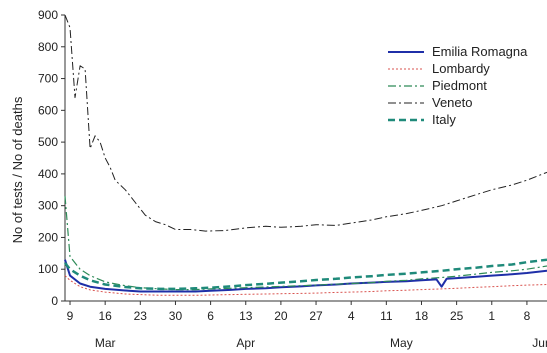 The image size is (547, 353). Describe the element at coordinates (281, 316) in the screenshot. I see `x-tick-label: 20` at that location.